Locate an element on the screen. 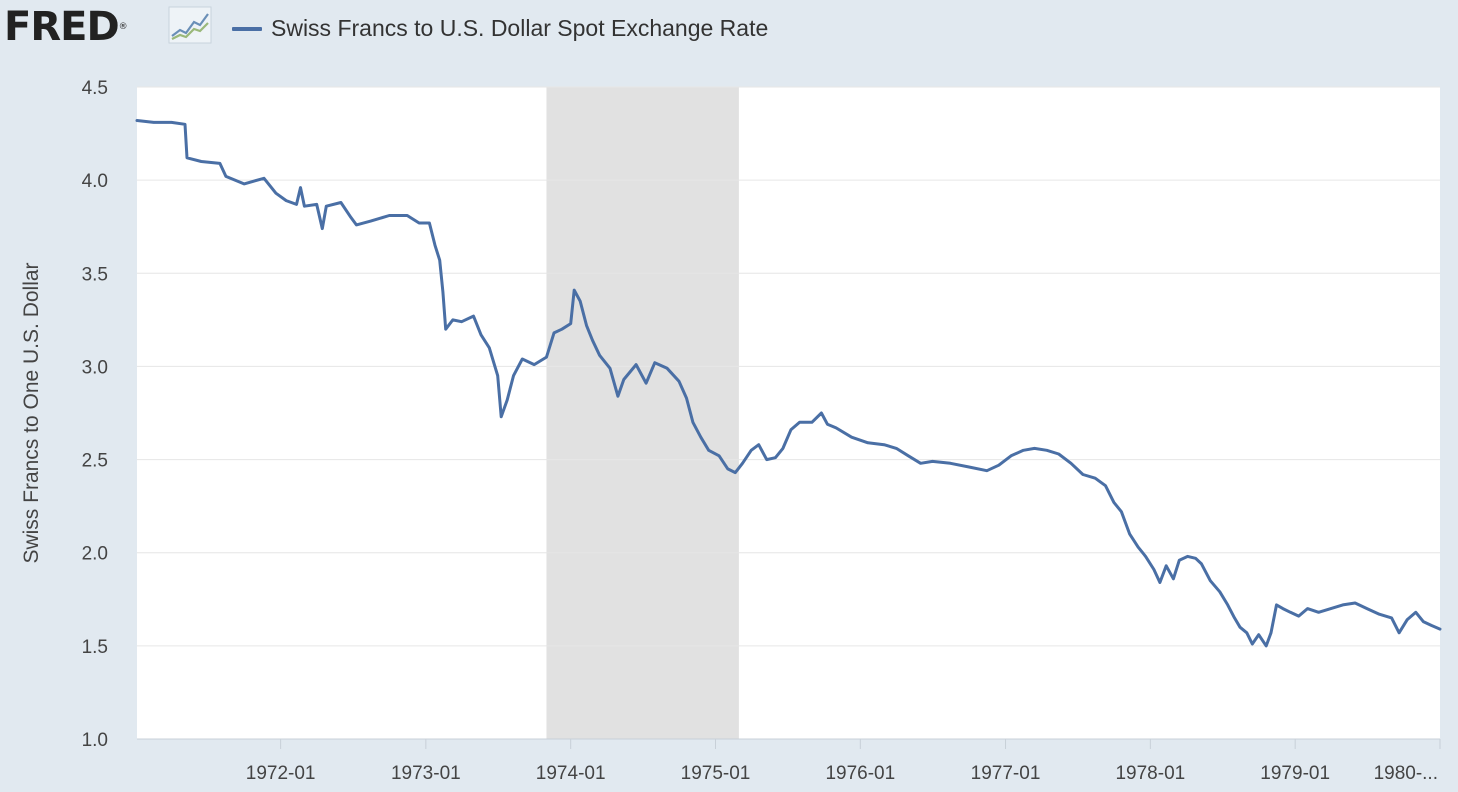  y-tick-label: 4.0 is located at coordinates (95, 181).